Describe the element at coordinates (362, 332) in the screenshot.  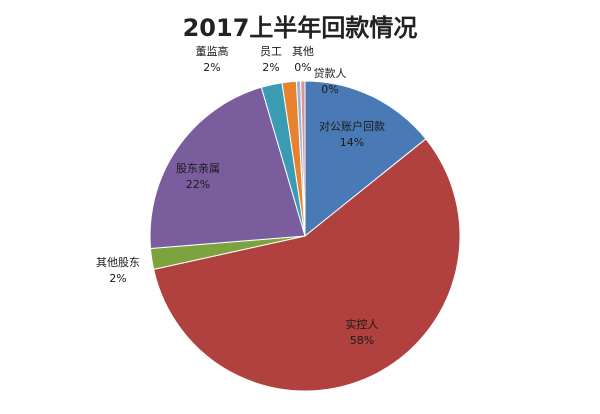
I see `slice-label-controller: 实控人 58%` at that location.